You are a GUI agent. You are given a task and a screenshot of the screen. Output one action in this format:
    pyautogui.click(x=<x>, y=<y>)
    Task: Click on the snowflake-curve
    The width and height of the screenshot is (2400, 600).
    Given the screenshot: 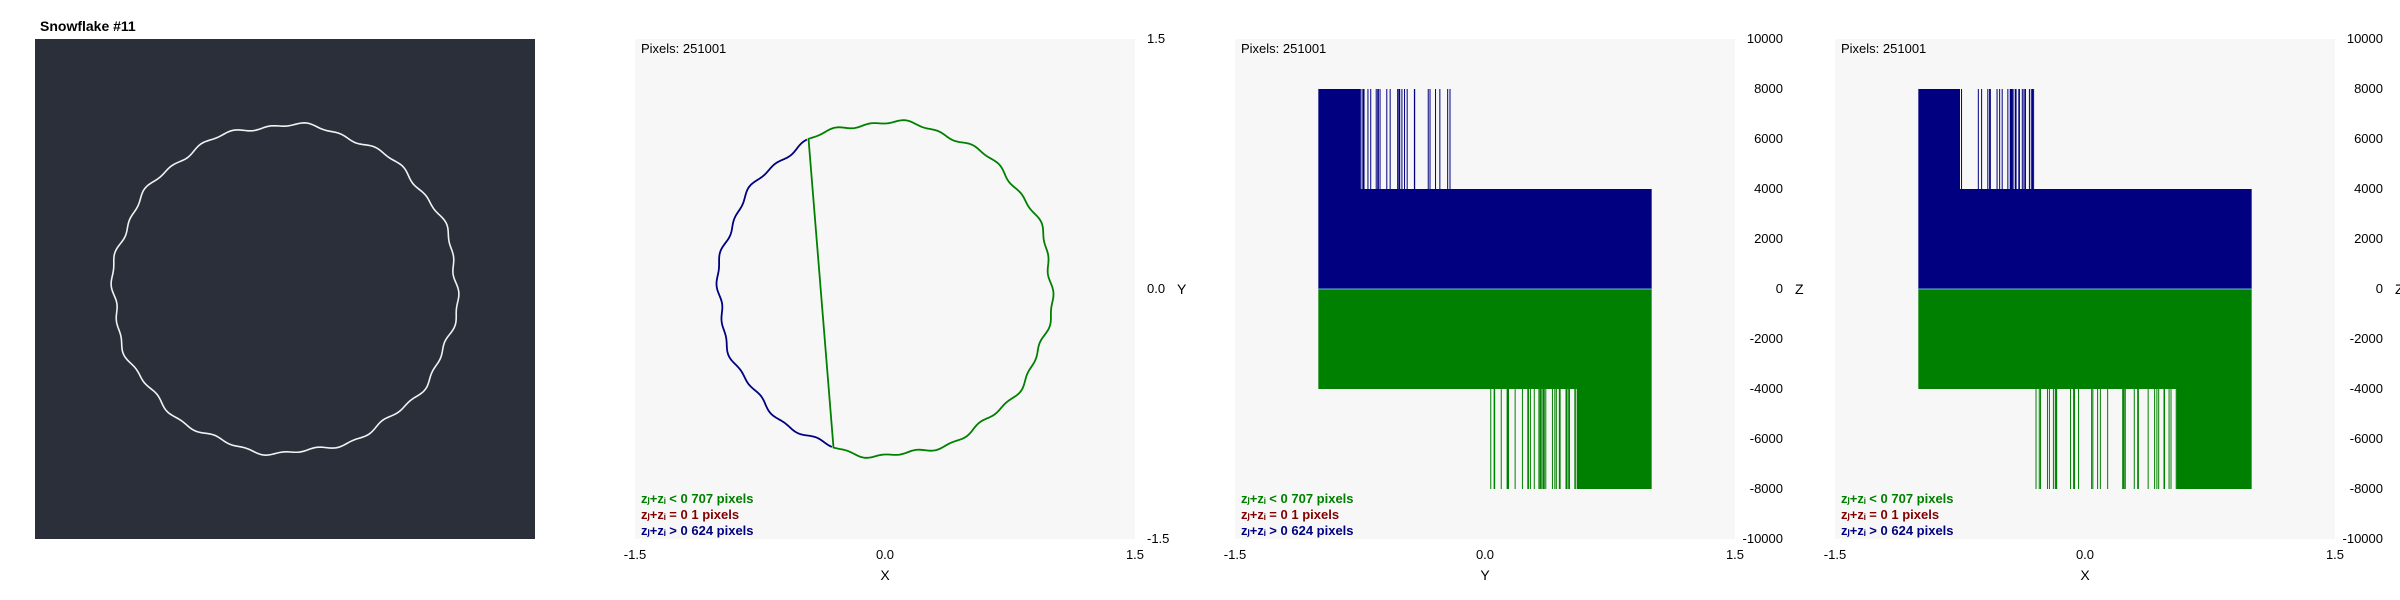 What is the action you would take?
    pyautogui.click(x=285, y=289)
    